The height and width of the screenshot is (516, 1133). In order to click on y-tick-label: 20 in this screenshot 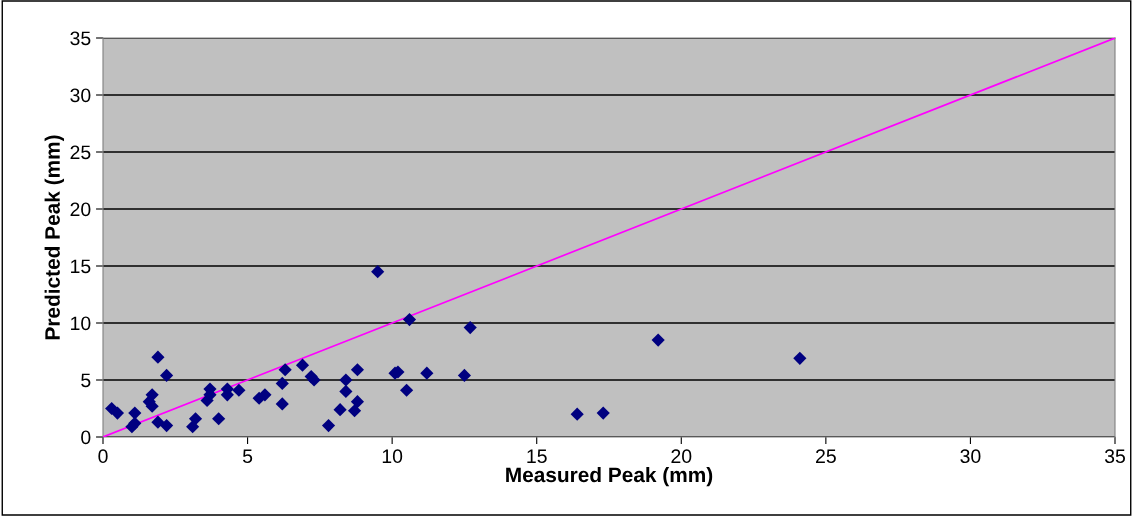, I will do `click(80, 209)`.